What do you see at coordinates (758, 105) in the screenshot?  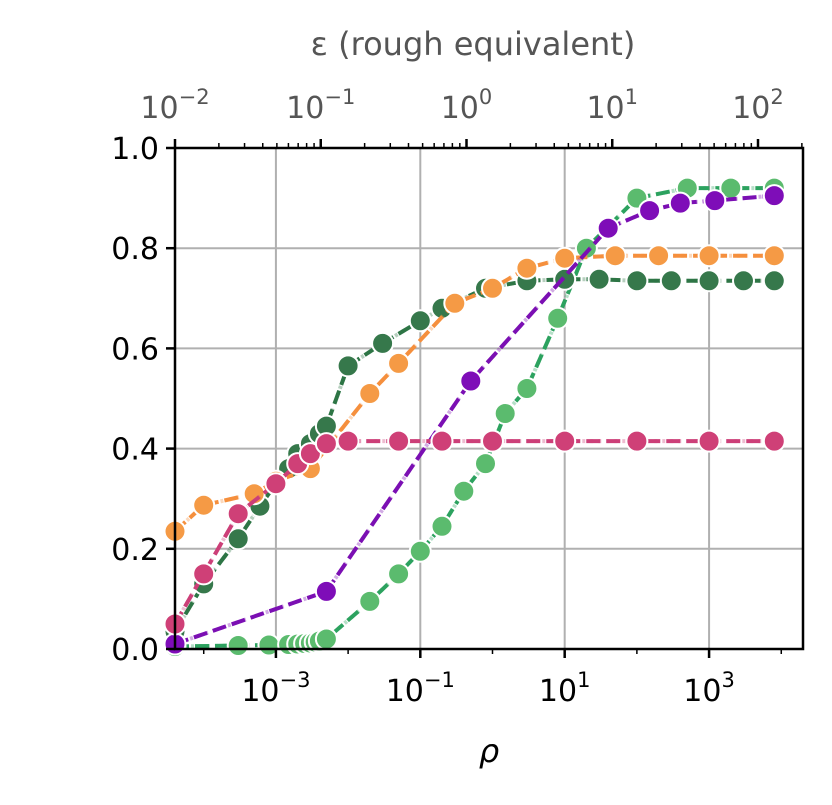 I see `top-tick-label: 10²` at bounding box center [758, 105].